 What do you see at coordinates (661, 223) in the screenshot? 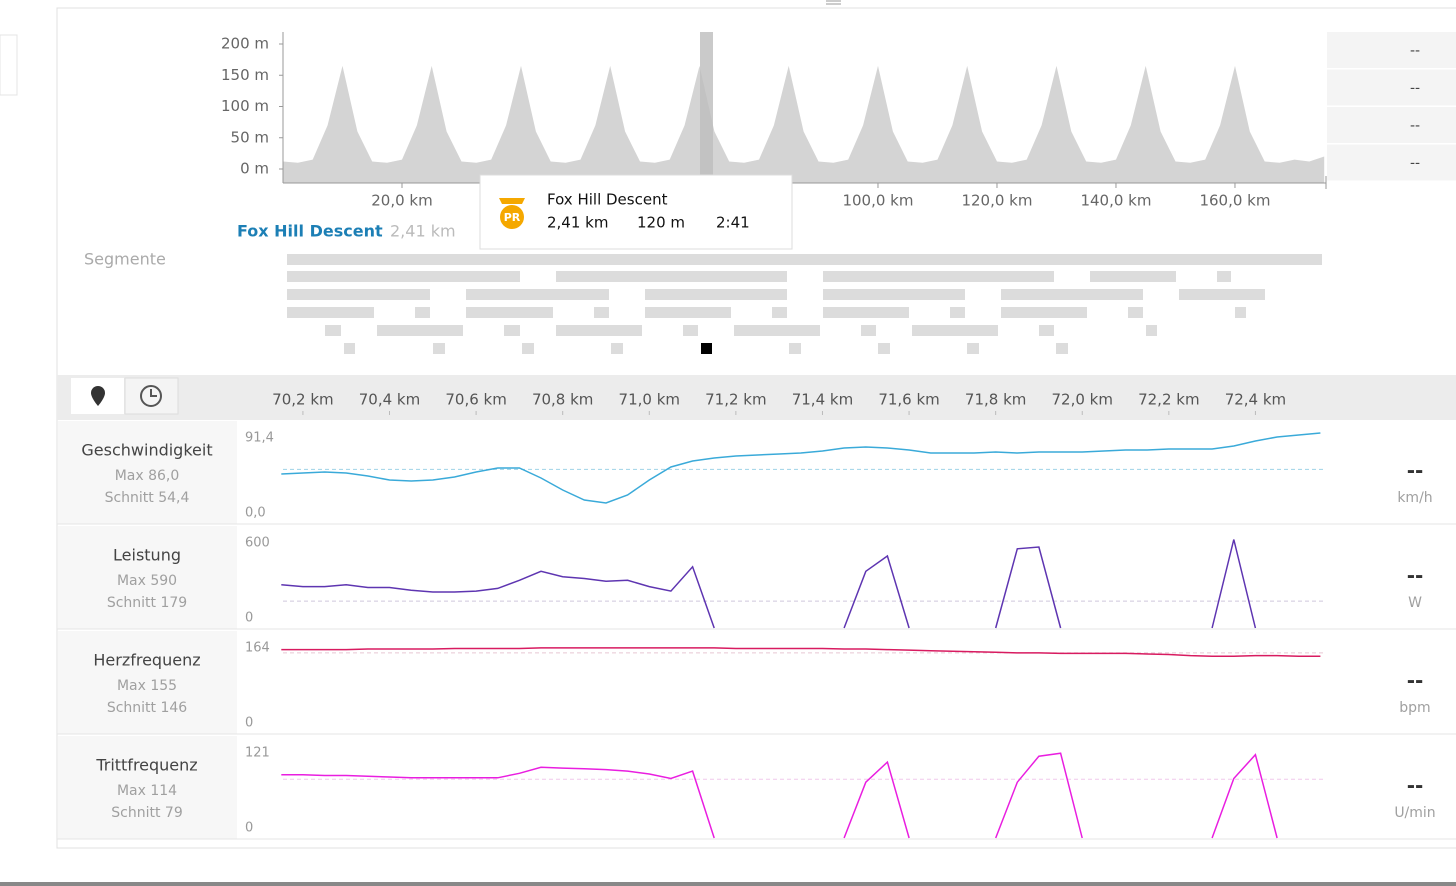
I see `tooltip-elevation: 120 m` at bounding box center [661, 223].